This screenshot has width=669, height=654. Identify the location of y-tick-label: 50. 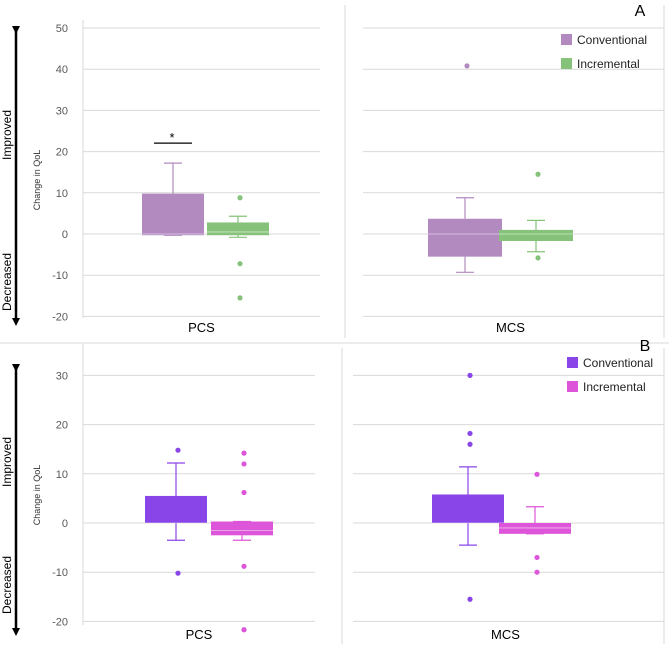
(62, 29).